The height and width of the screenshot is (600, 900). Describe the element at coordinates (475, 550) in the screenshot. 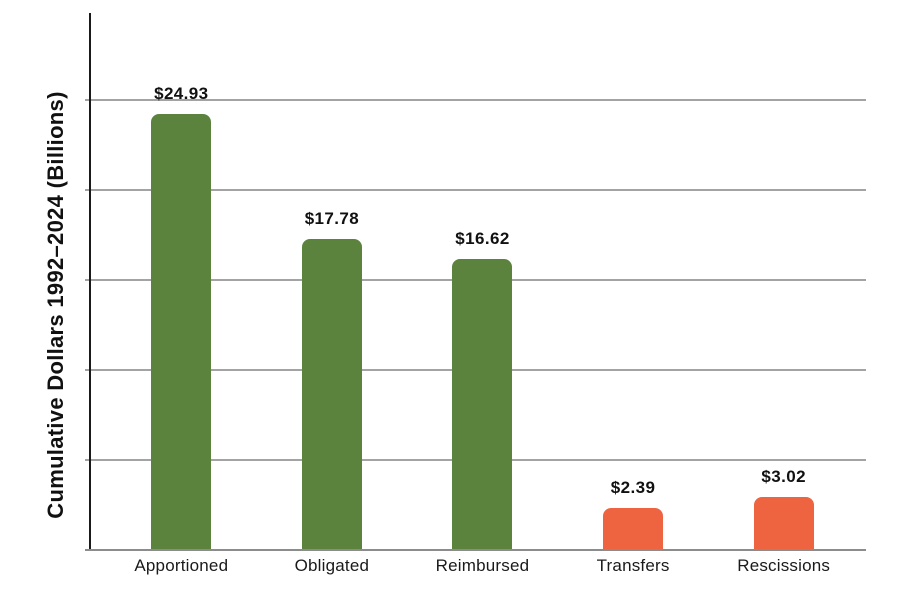

I see `x-axis-line` at that location.